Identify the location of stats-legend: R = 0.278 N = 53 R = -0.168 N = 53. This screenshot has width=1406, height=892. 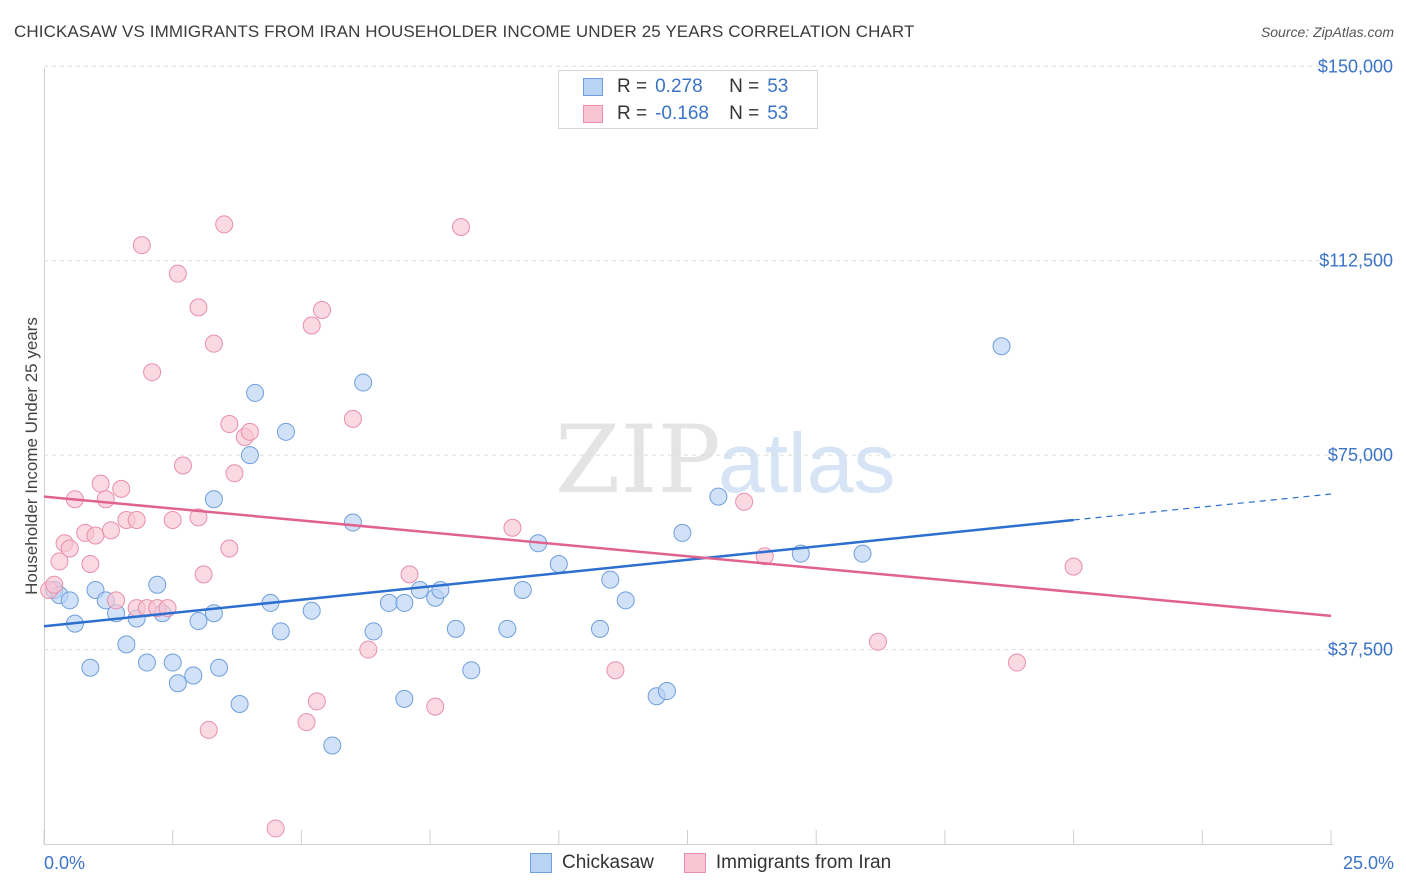
(688, 99).